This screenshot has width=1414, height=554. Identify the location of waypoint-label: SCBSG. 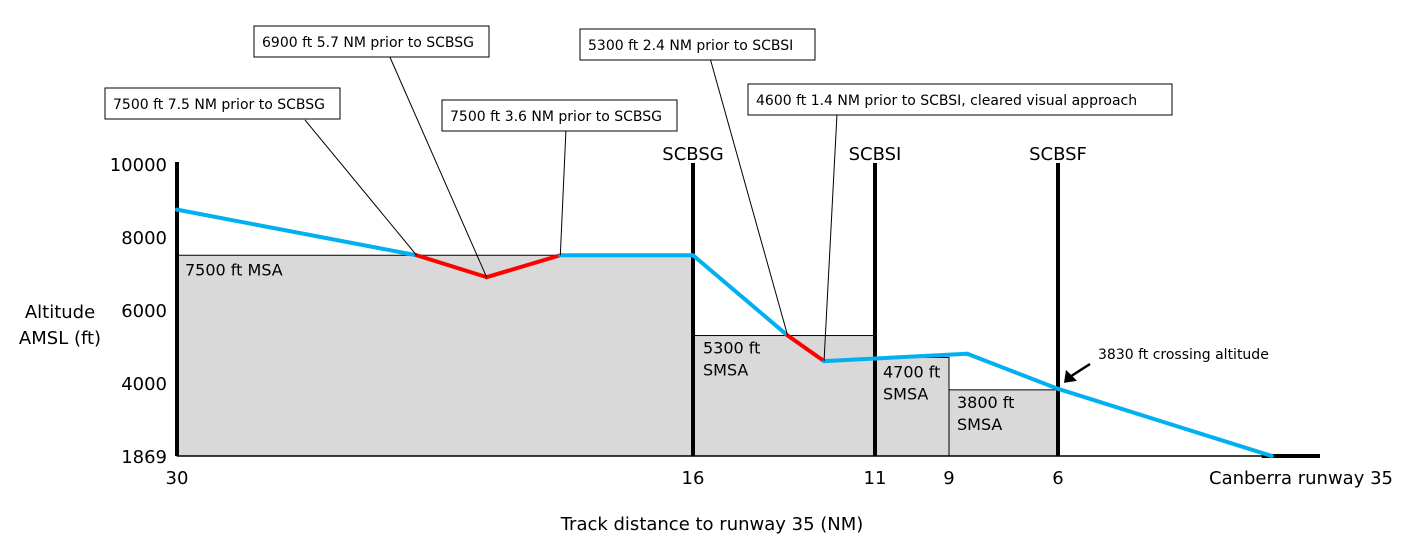
(692, 154).